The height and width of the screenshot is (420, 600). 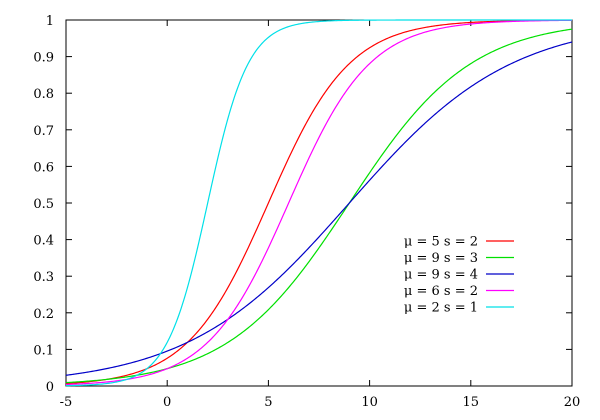 I want to click on x-tick-label: 5, so click(x=268, y=402).